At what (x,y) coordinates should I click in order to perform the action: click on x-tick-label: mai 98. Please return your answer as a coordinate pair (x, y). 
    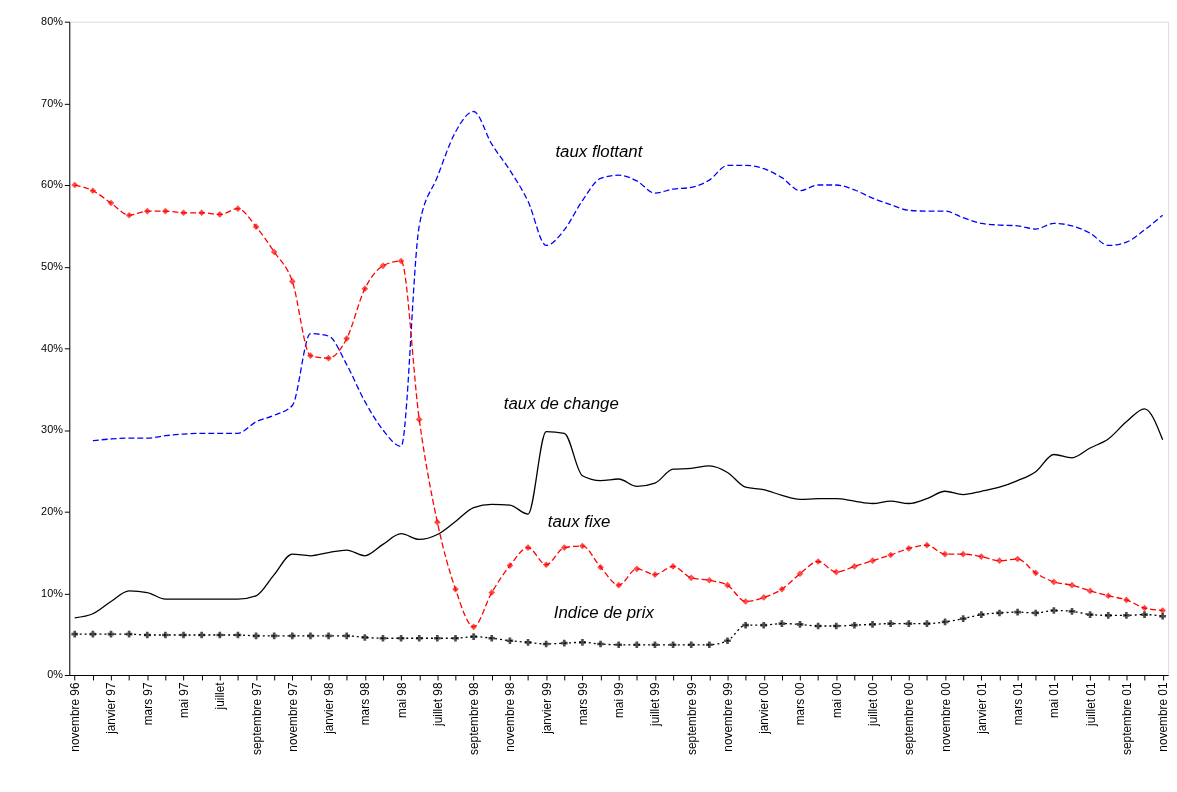
    Looking at the image, I should click on (401, 700).